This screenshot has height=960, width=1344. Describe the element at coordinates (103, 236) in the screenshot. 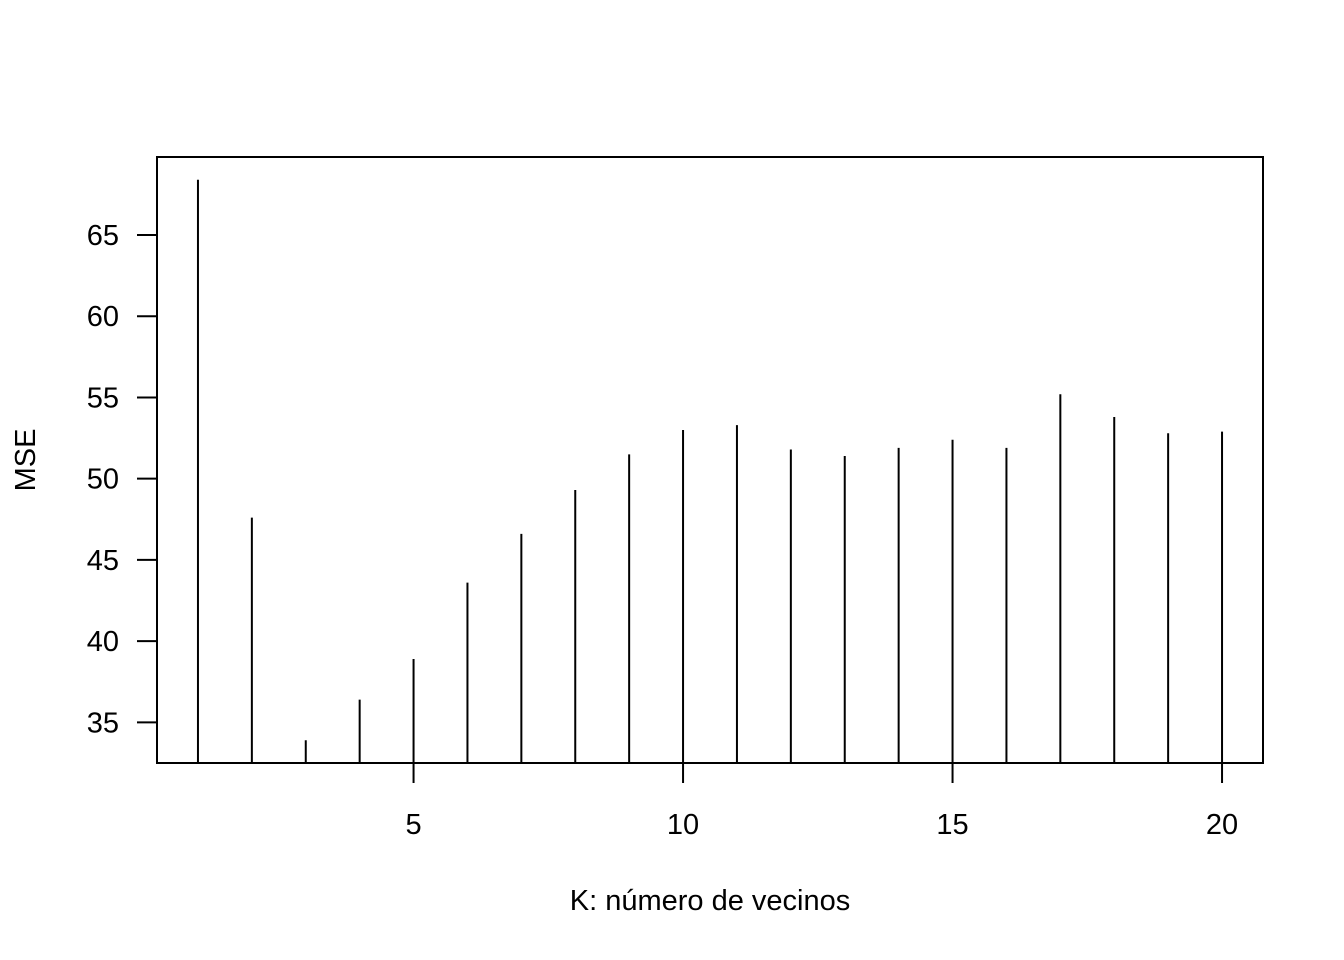

I see `y-tick-label-65: 65` at that location.